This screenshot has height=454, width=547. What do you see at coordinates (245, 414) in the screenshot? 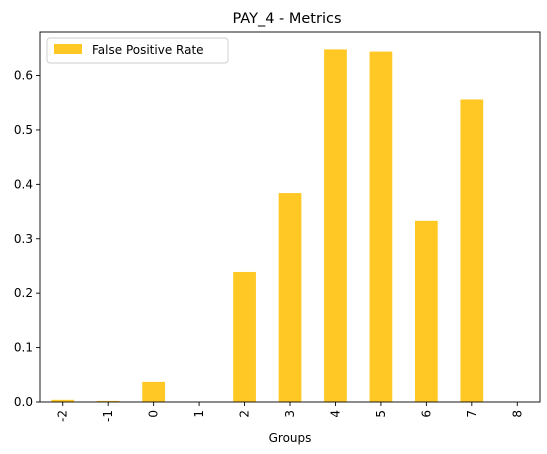
I see `x-tick-label: 2` at bounding box center [245, 414].